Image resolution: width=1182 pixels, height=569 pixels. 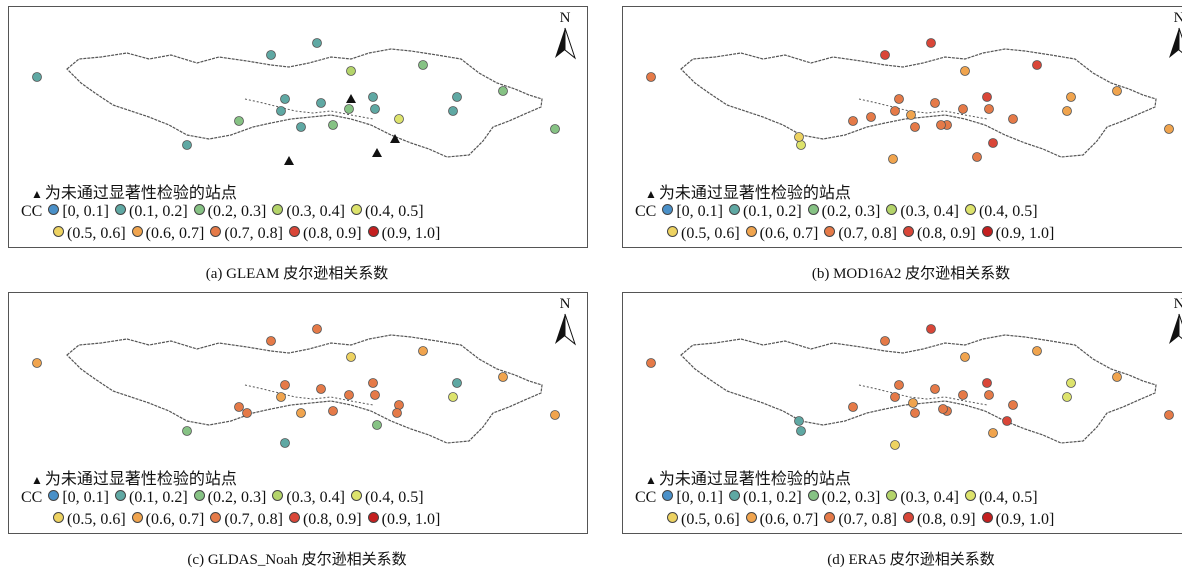 I want to click on legend-item: (0.2, 0.3], so click(x=844, y=212).